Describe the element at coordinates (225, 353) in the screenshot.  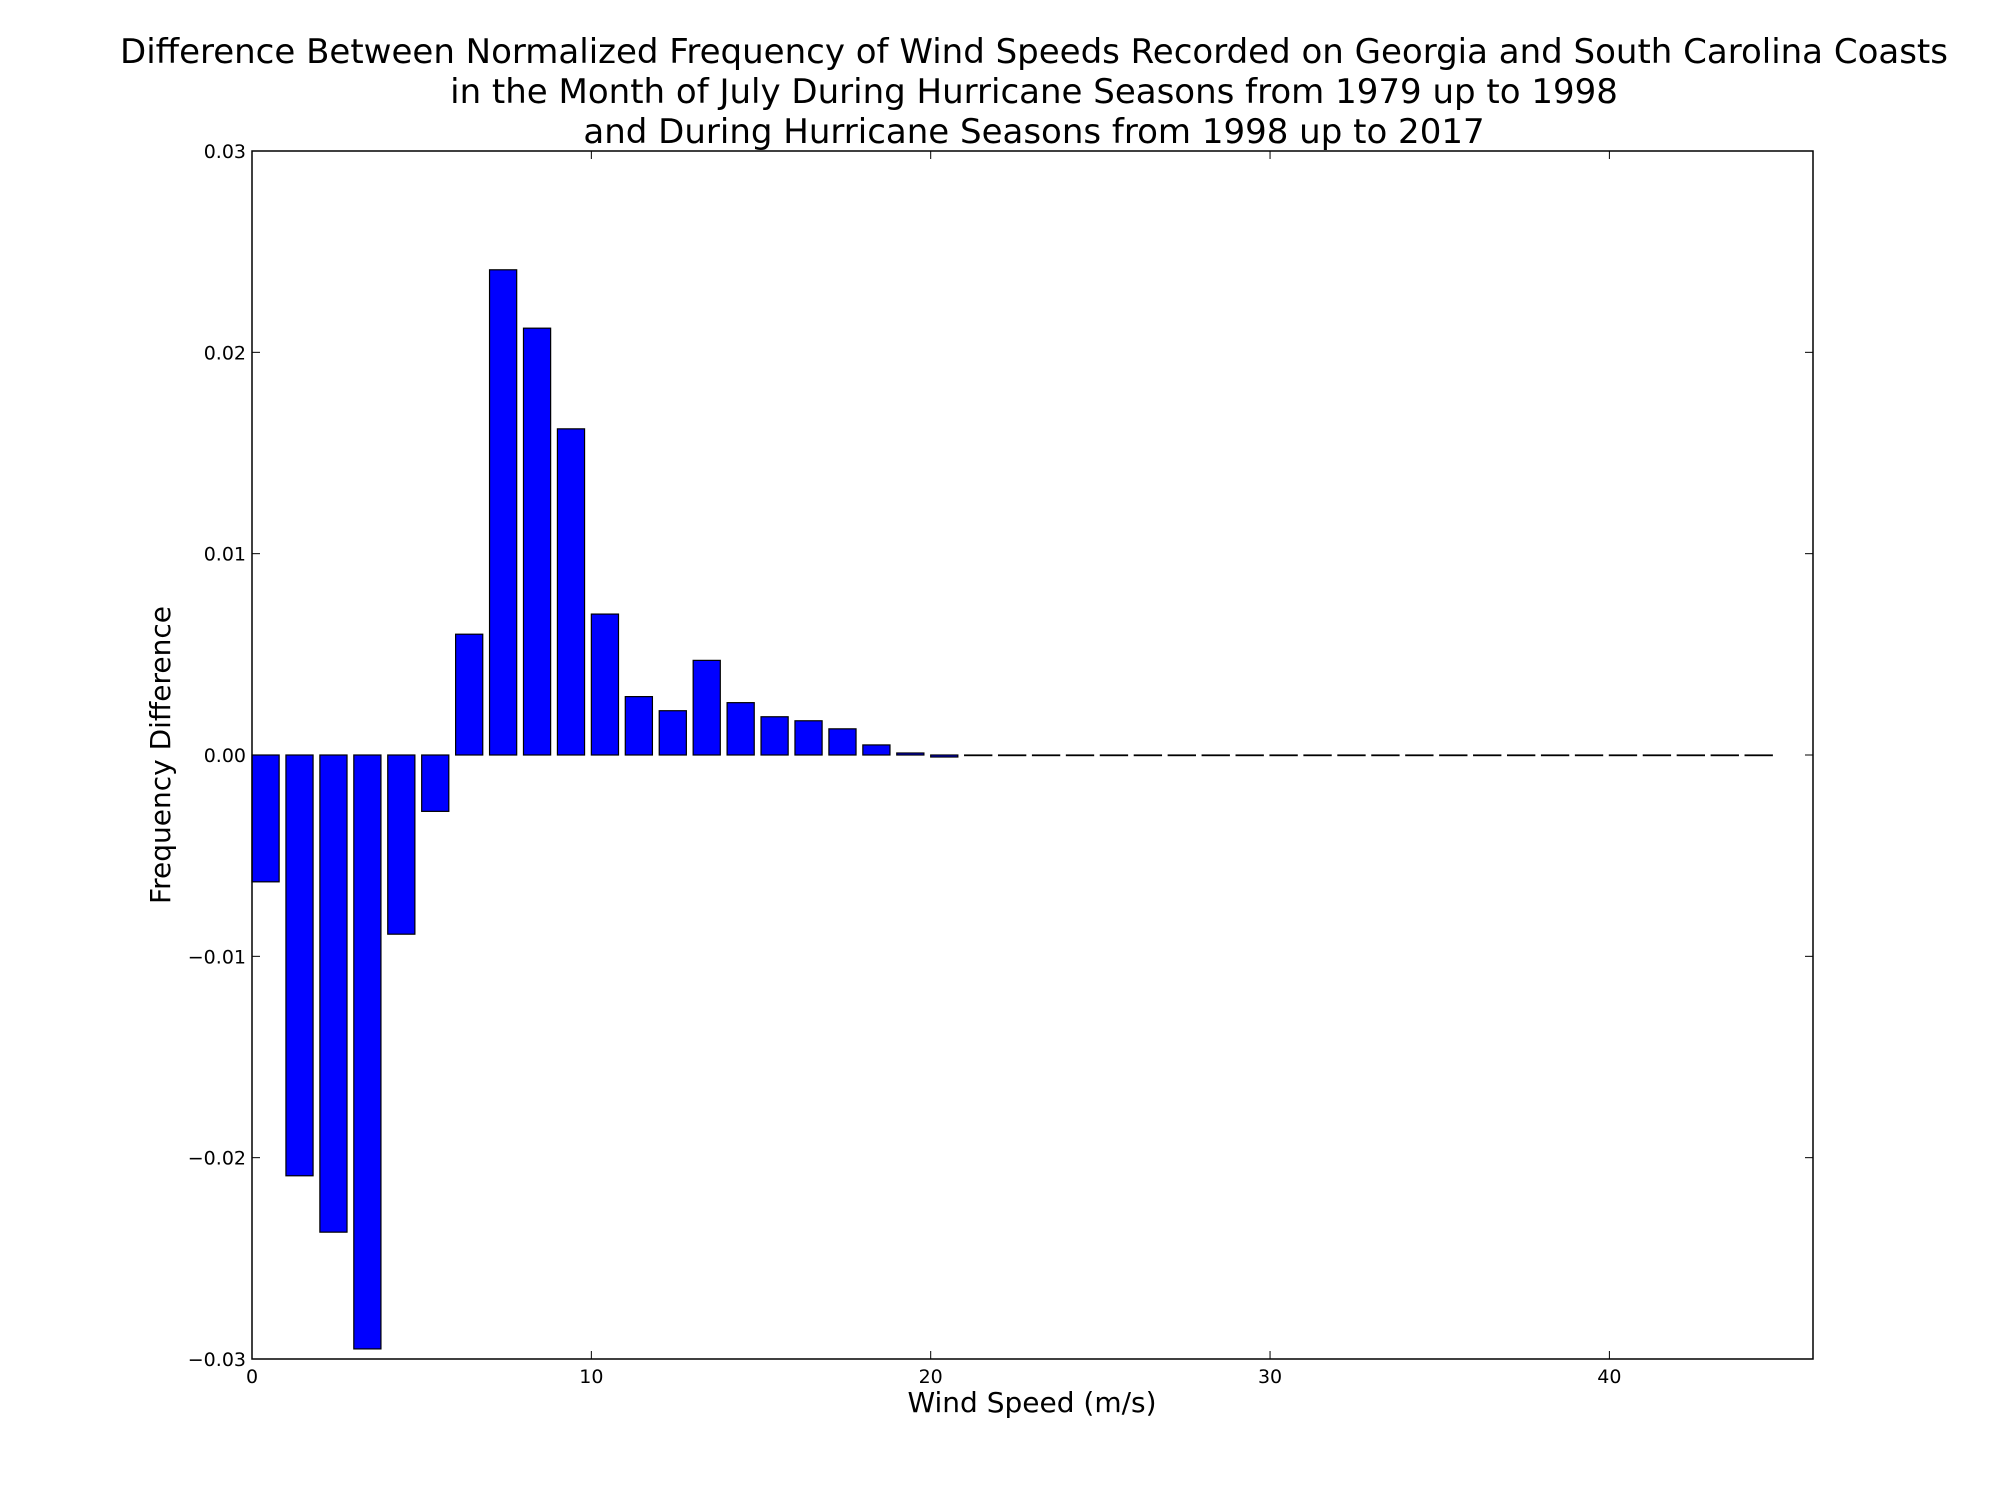
I see `y-tick-label: 0.02` at that location.